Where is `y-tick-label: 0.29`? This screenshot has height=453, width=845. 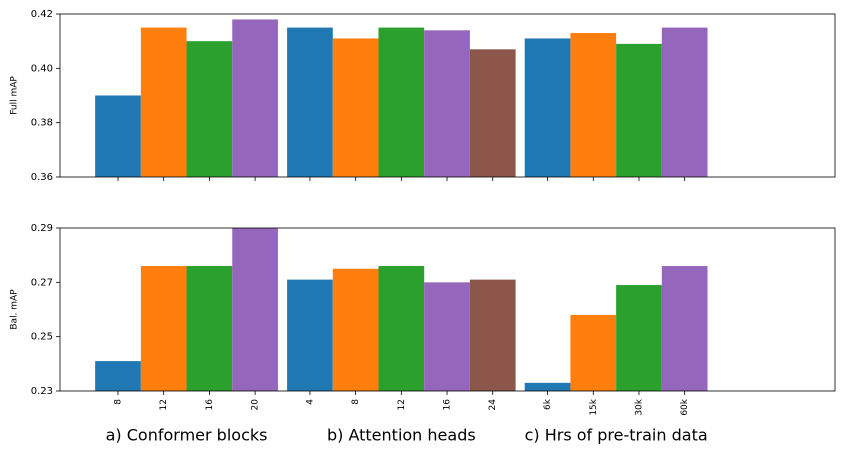 y-tick-label: 0.29 is located at coordinates (42, 228).